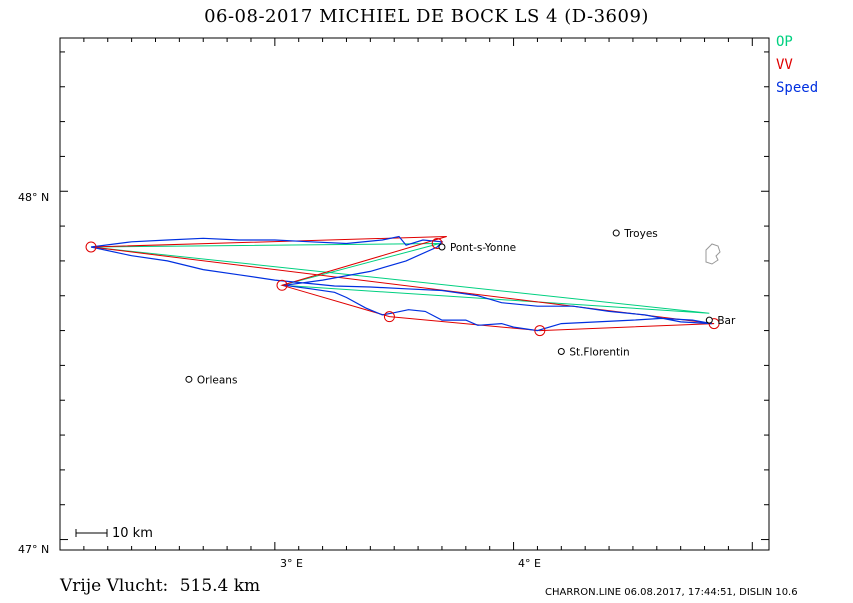 The image size is (853, 603). I want to click on flight-track, so click(401, 283).